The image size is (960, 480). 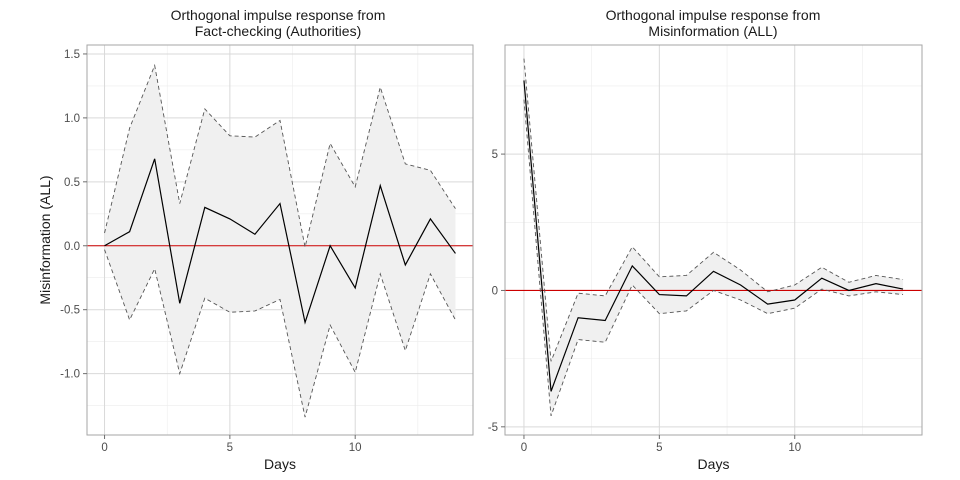 What do you see at coordinates (278, 31) in the screenshot?
I see `chart-title-line: Fact-checking (Authorities)` at bounding box center [278, 31].